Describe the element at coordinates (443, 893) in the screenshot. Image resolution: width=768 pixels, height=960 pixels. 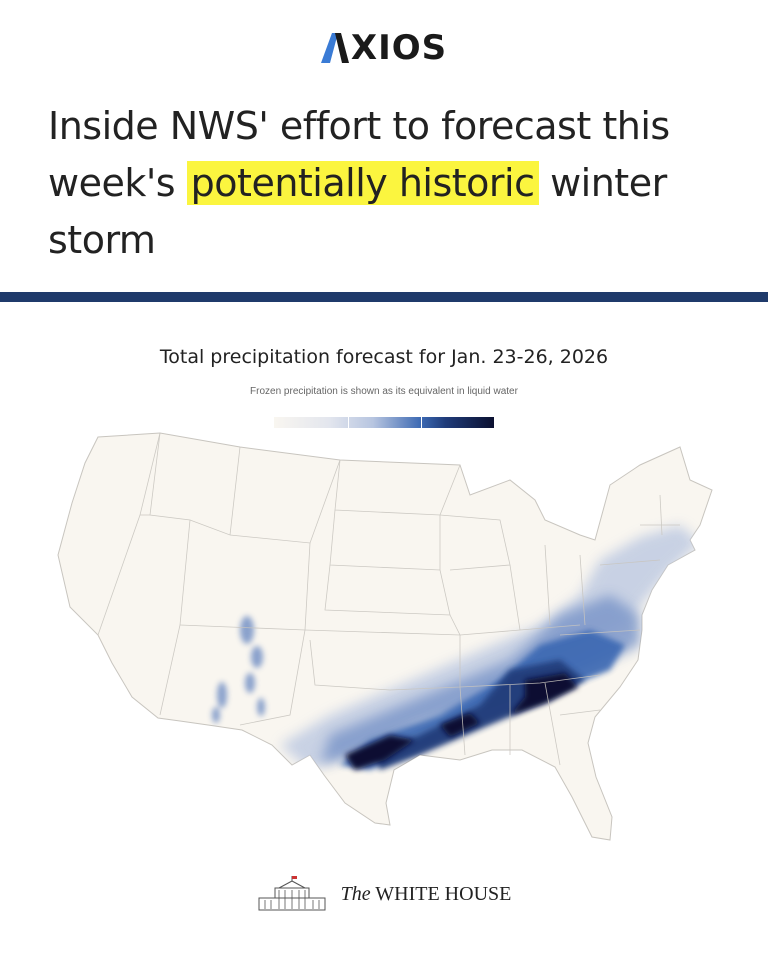
I see `wordmark-name: WHITE HOUSE` at that location.